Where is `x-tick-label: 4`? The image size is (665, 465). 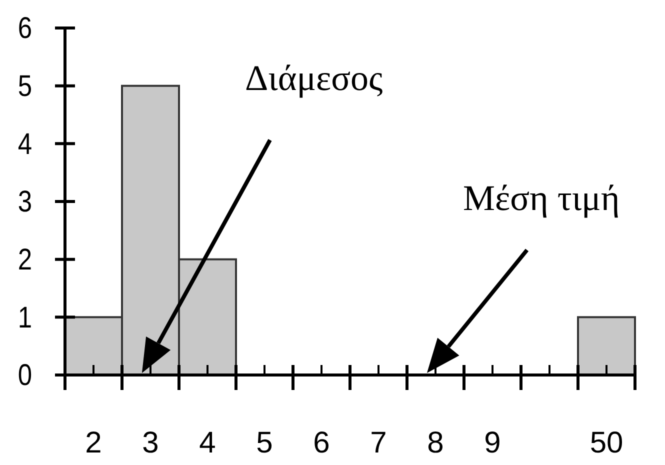 x-tick-label: 4 is located at coordinates (207, 443).